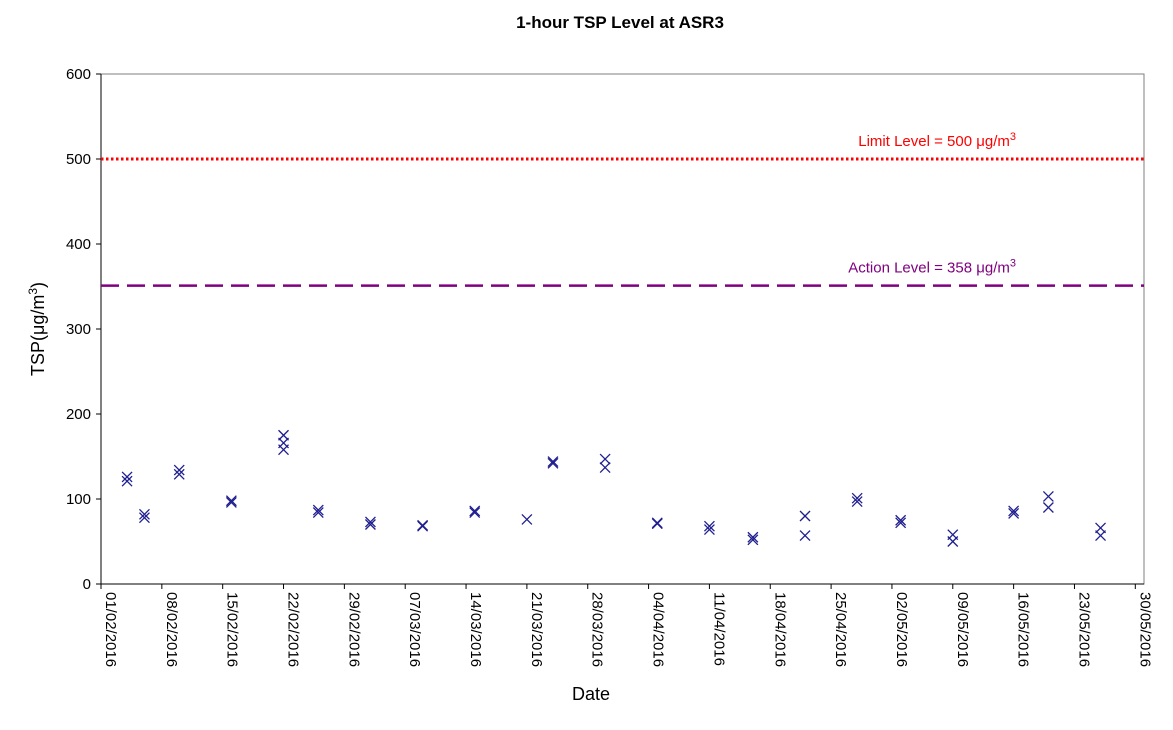  I want to click on x-tick-label: 11/04/2016, so click(718, 629).